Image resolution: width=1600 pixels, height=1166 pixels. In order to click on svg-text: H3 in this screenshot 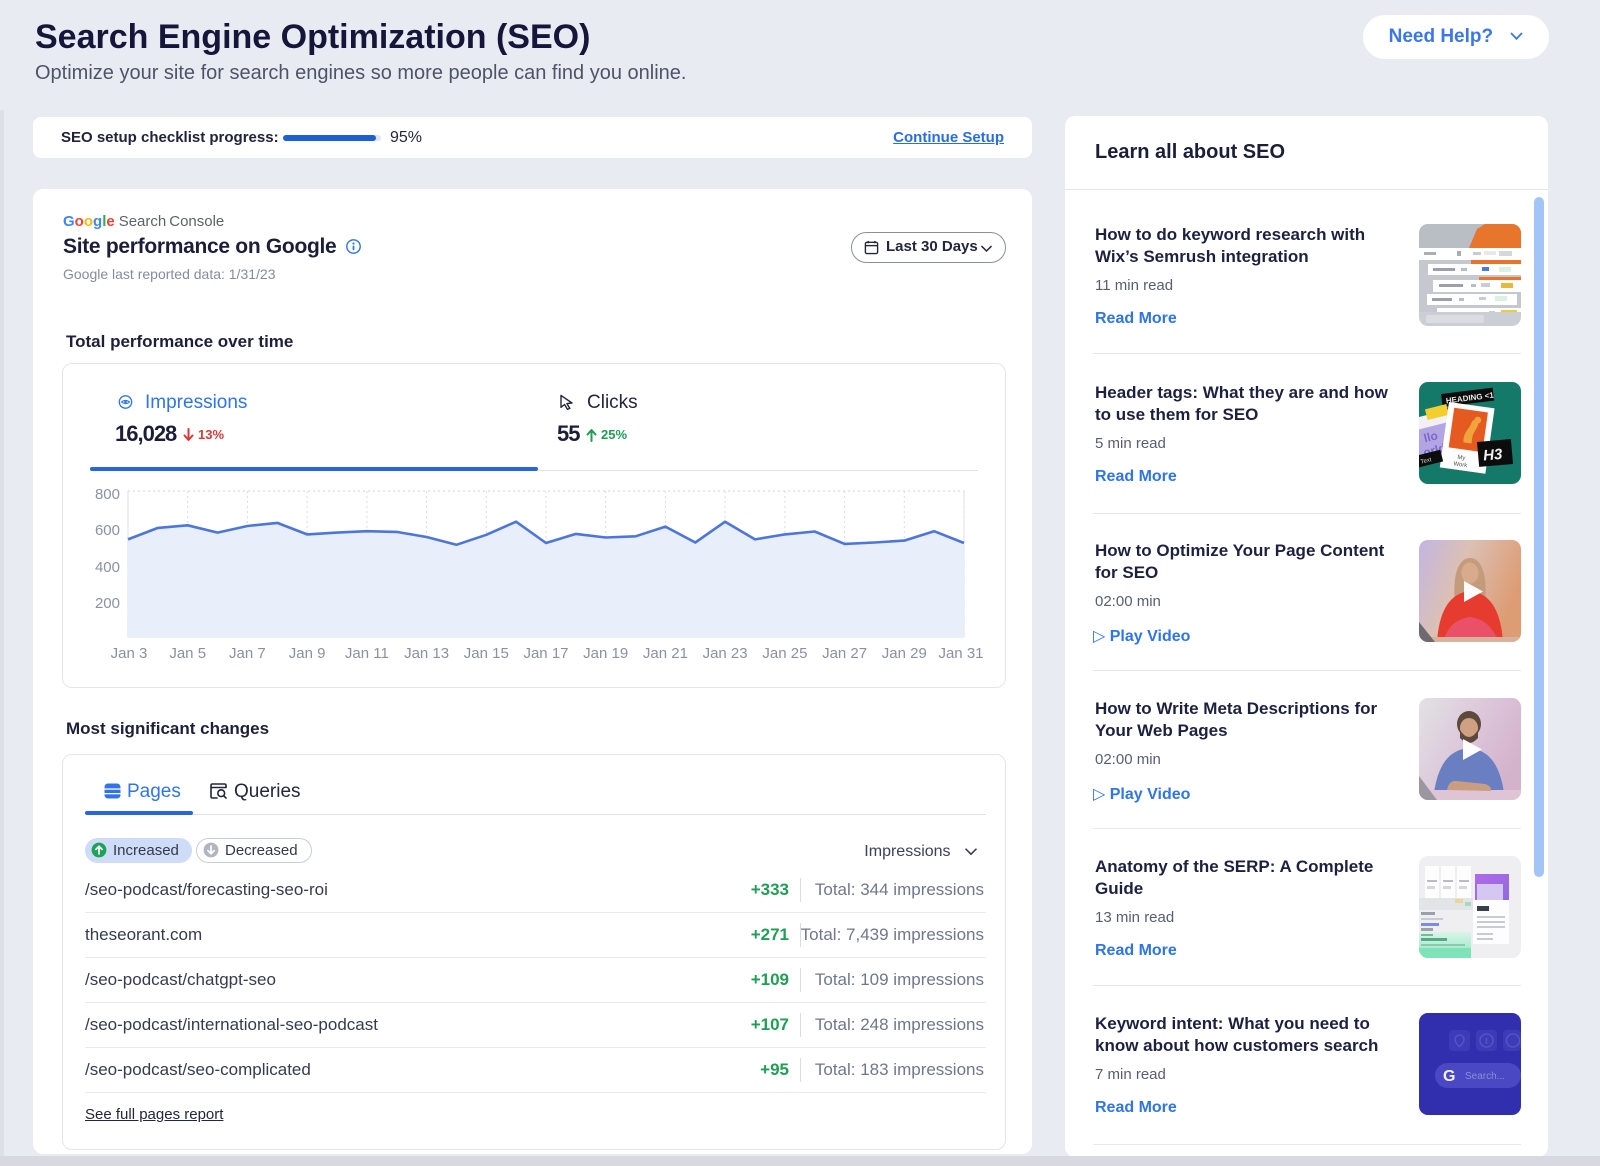, I will do `click(1493, 455)`.